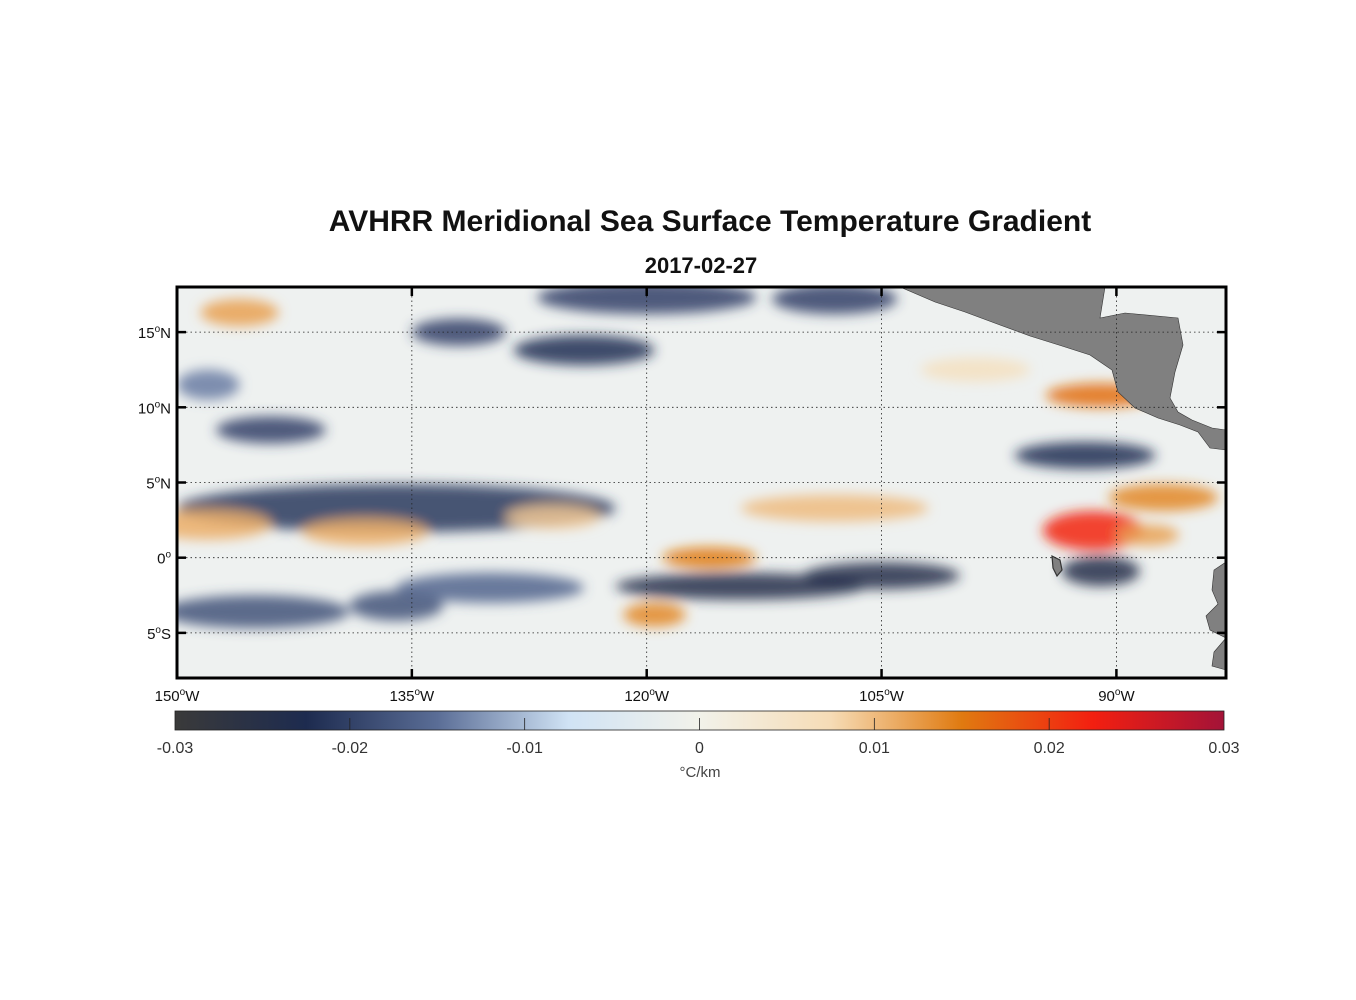 The height and width of the screenshot is (1000, 1356). Describe the element at coordinates (158, 484) in the screenshot. I see `lat-label: 5oN` at that location.